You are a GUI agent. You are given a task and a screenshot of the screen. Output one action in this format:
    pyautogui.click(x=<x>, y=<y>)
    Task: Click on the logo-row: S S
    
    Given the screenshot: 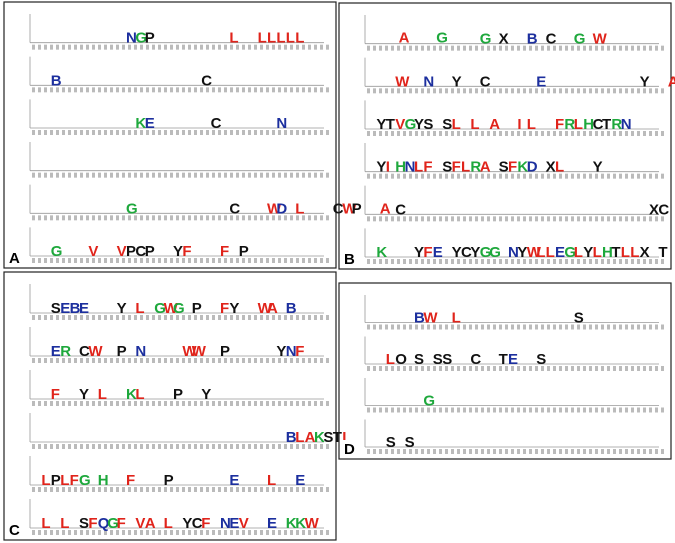 What is the action you would take?
    pyautogui.click(x=400, y=442)
    